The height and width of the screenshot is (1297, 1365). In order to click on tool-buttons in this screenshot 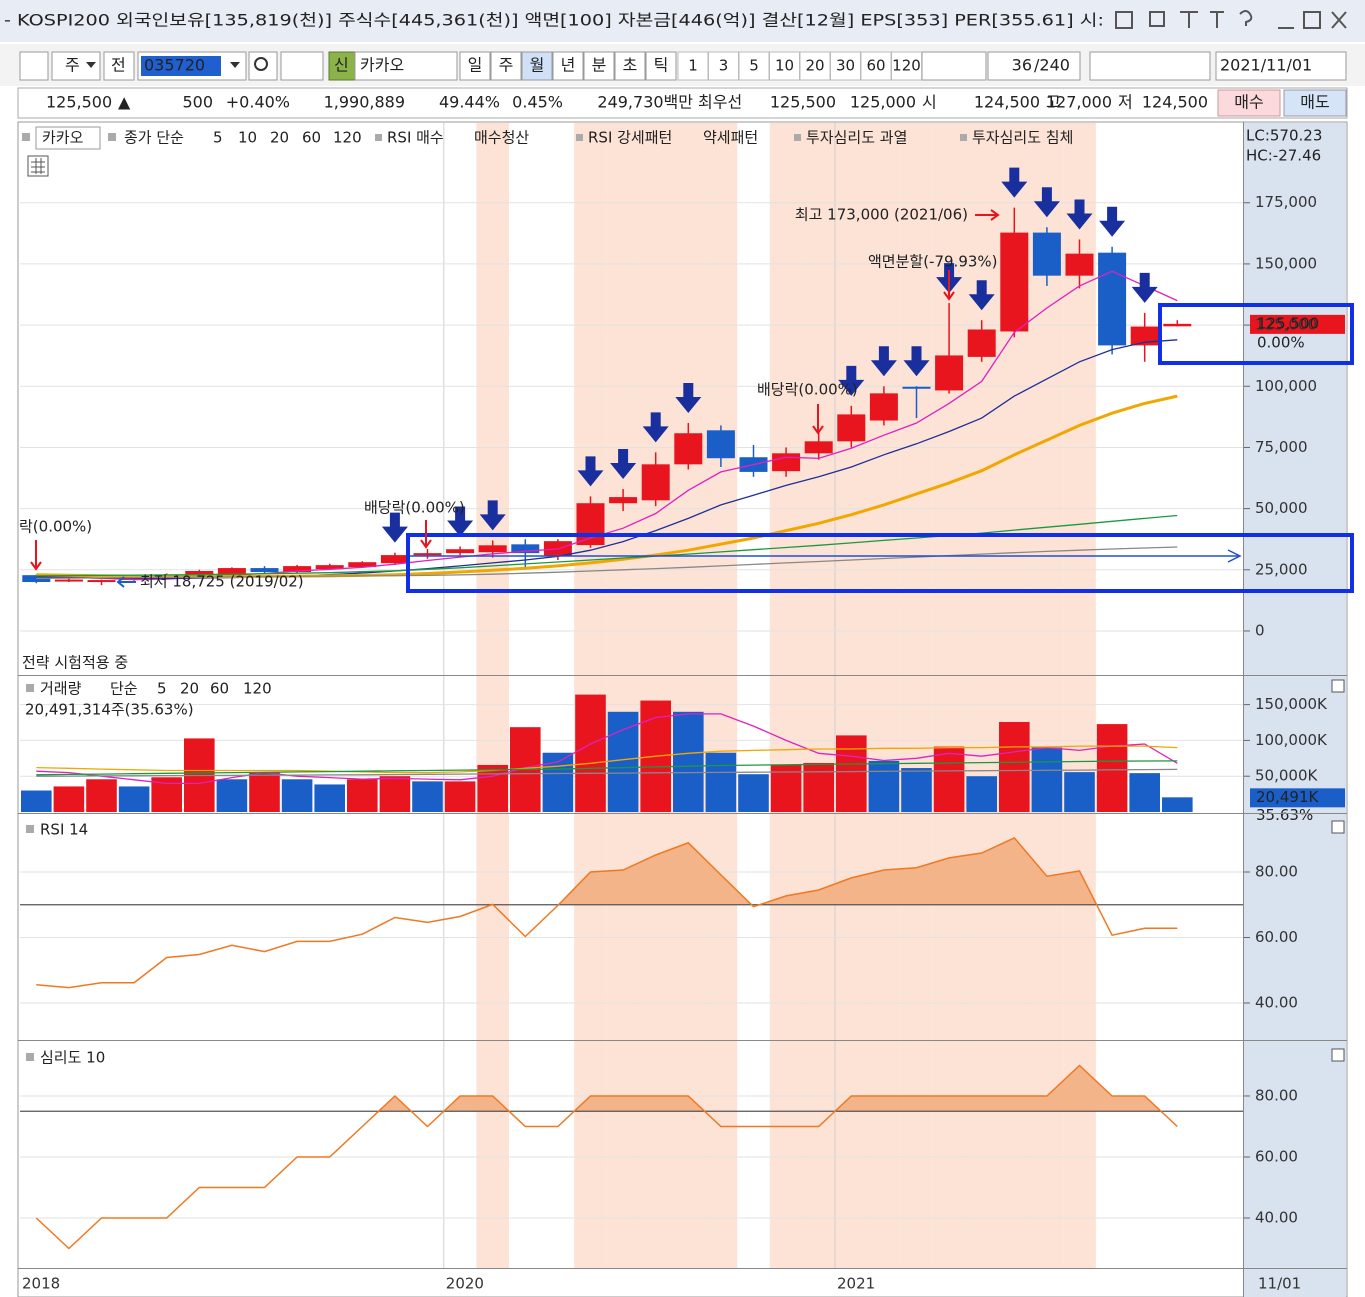, I will do `click(1150, 66)`.